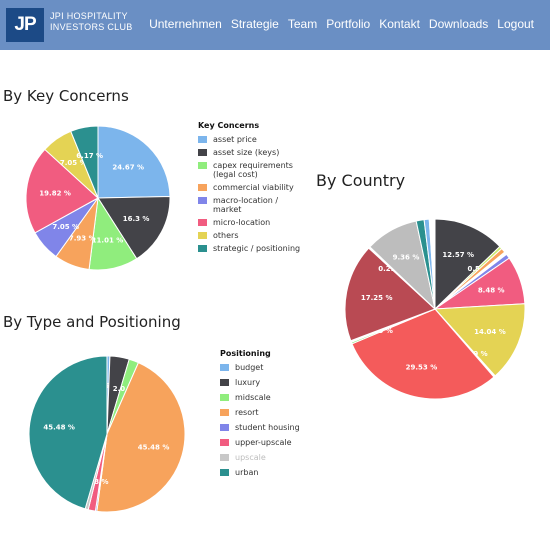 The width and height of the screenshot is (550, 550). What do you see at coordinates (248, 382) in the screenshot?
I see `legend-label: luxury` at bounding box center [248, 382].